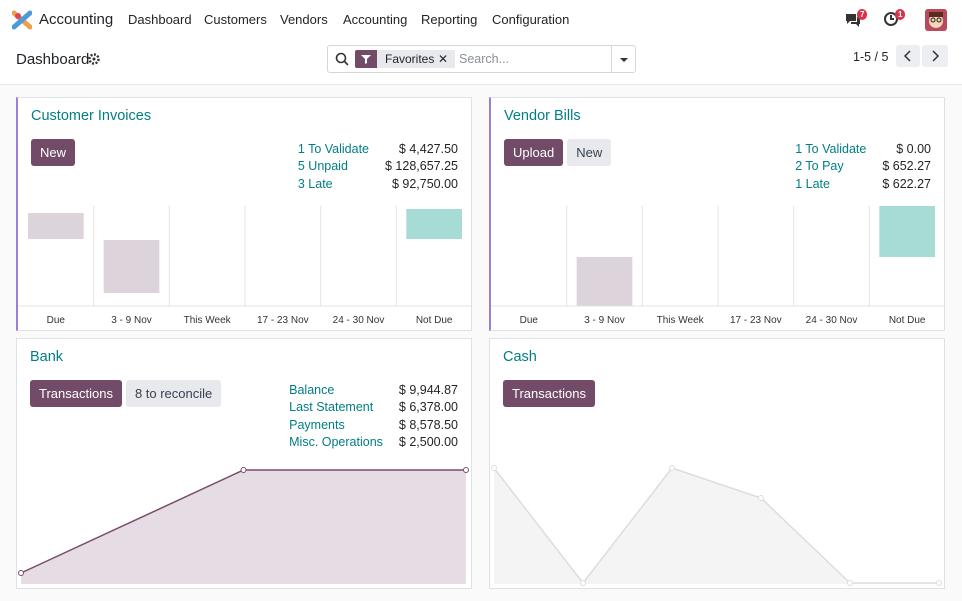 The image size is (962, 601). I want to click on stats-row: 3 Late $ 92,750.00, so click(378, 184).